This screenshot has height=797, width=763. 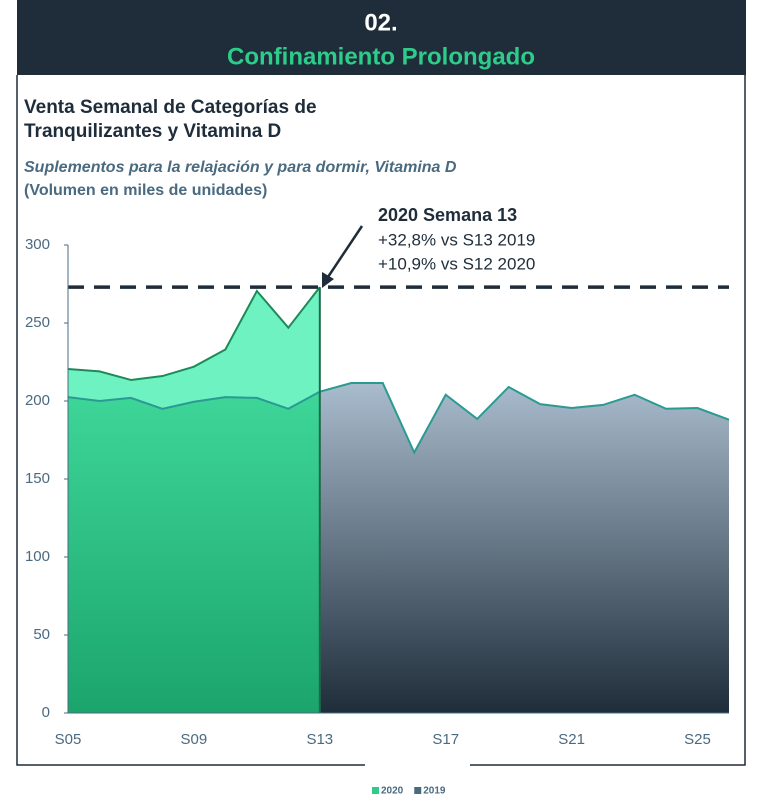 What do you see at coordinates (328, 280) in the screenshot?
I see `annotation-arrowhead` at bounding box center [328, 280].